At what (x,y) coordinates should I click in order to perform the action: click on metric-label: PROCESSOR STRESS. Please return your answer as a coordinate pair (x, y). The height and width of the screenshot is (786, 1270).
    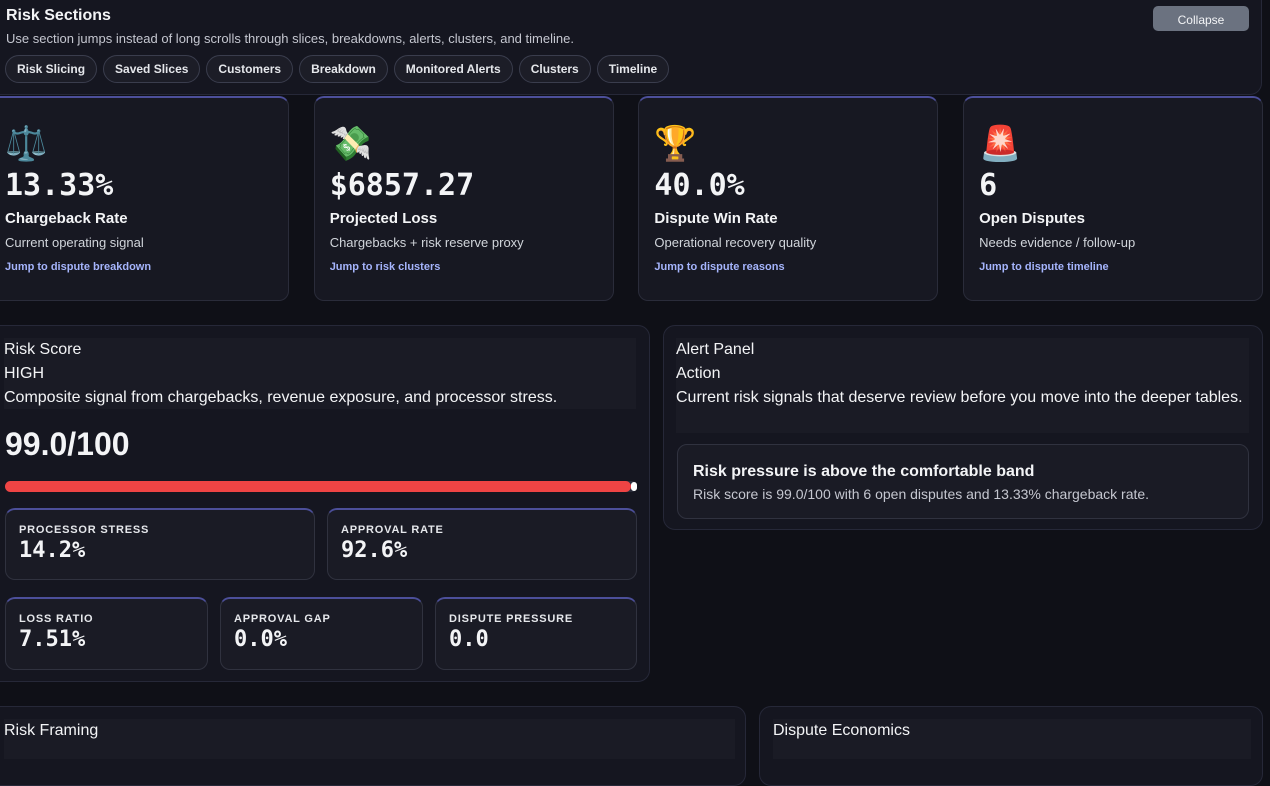
    Looking at the image, I should click on (84, 530).